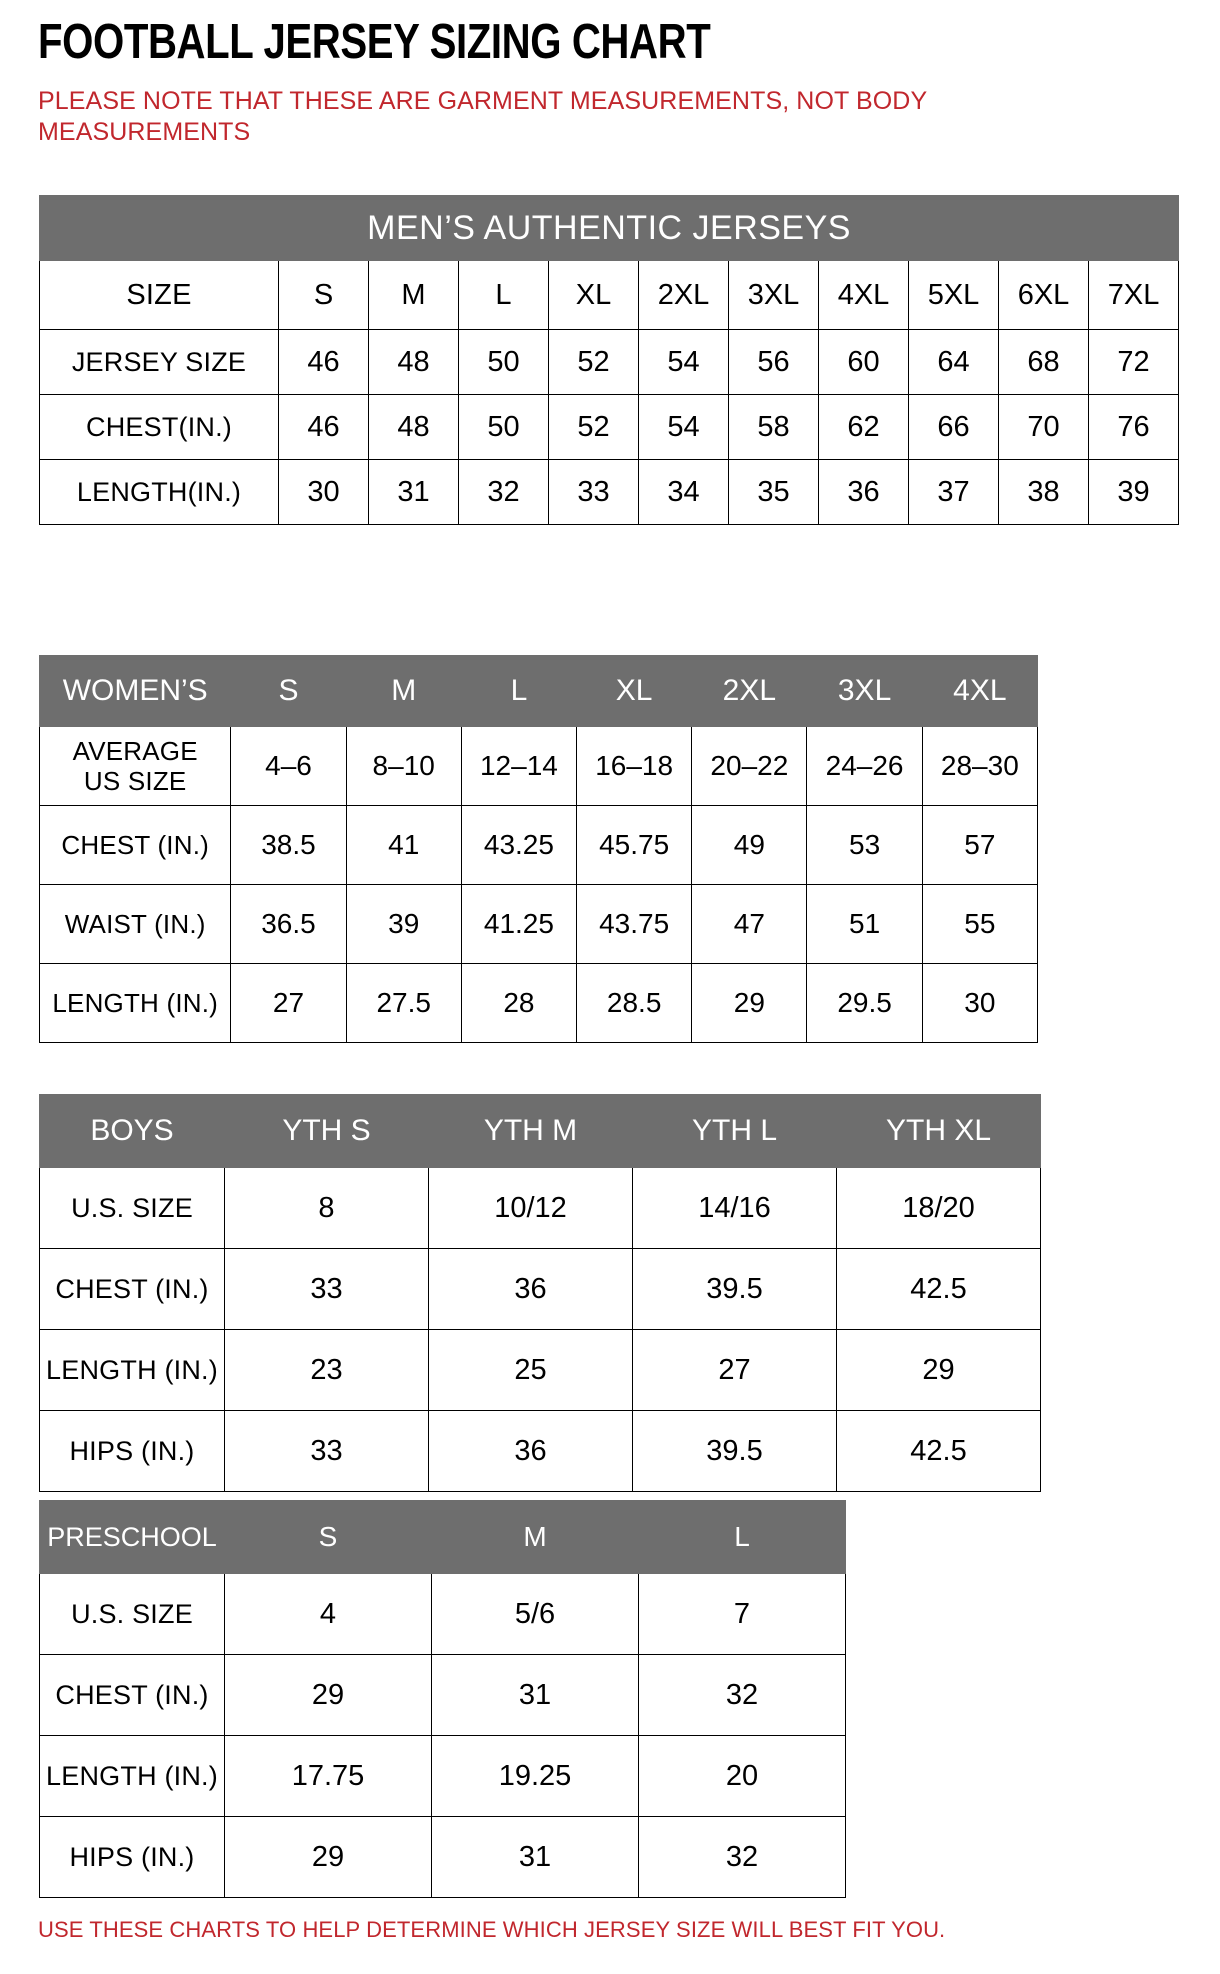 Image resolution: width=1220 pixels, height=1974 pixels. I want to click on womens-cell-1-3: 45.75, so click(634, 845).